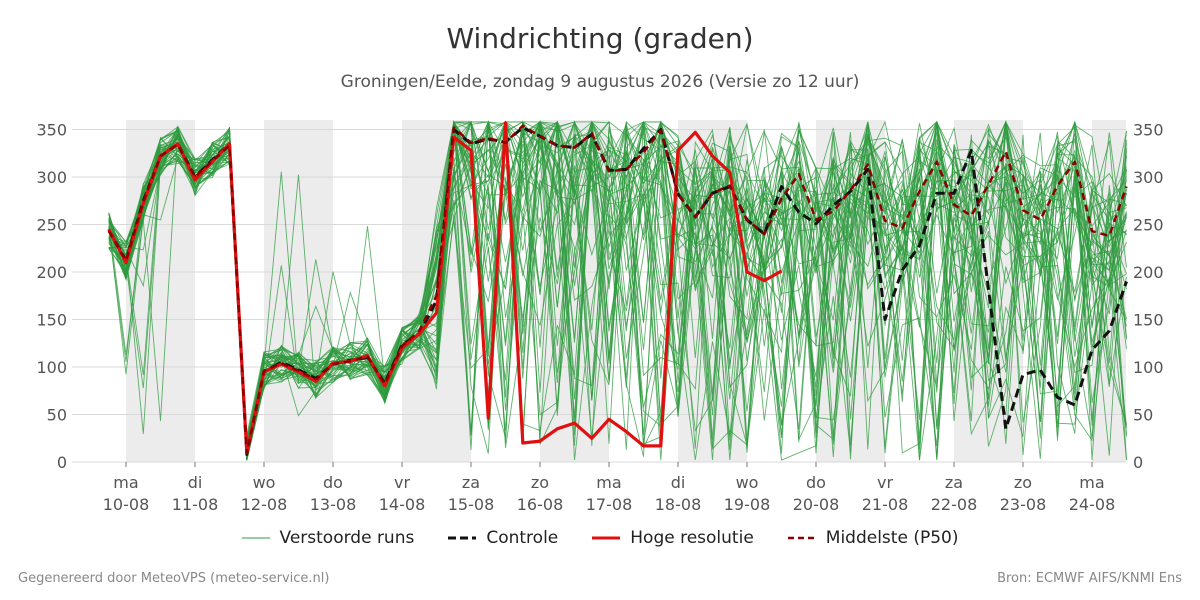  What do you see at coordinates (195, 504) in the screenshot?
I see `x-tick-date: 11-08` at bounding box center [195, 504].